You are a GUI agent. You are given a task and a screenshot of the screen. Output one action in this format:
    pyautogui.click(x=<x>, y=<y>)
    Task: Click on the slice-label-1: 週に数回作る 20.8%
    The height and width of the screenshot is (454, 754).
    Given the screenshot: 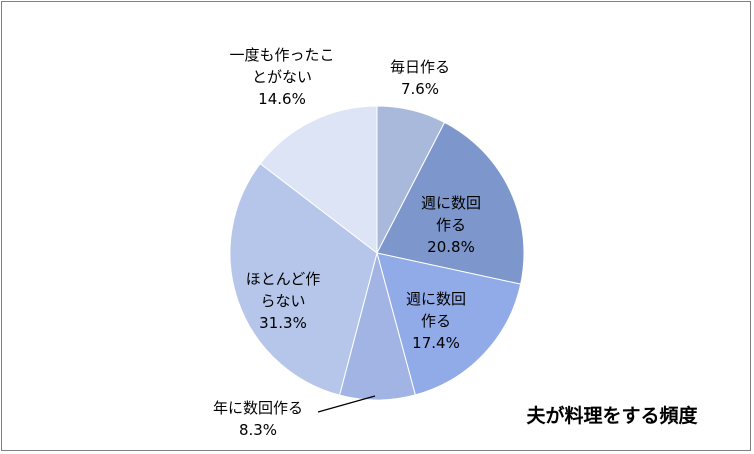 What is the action you would take?
    pyautogui.click(x=451, y=225)
    